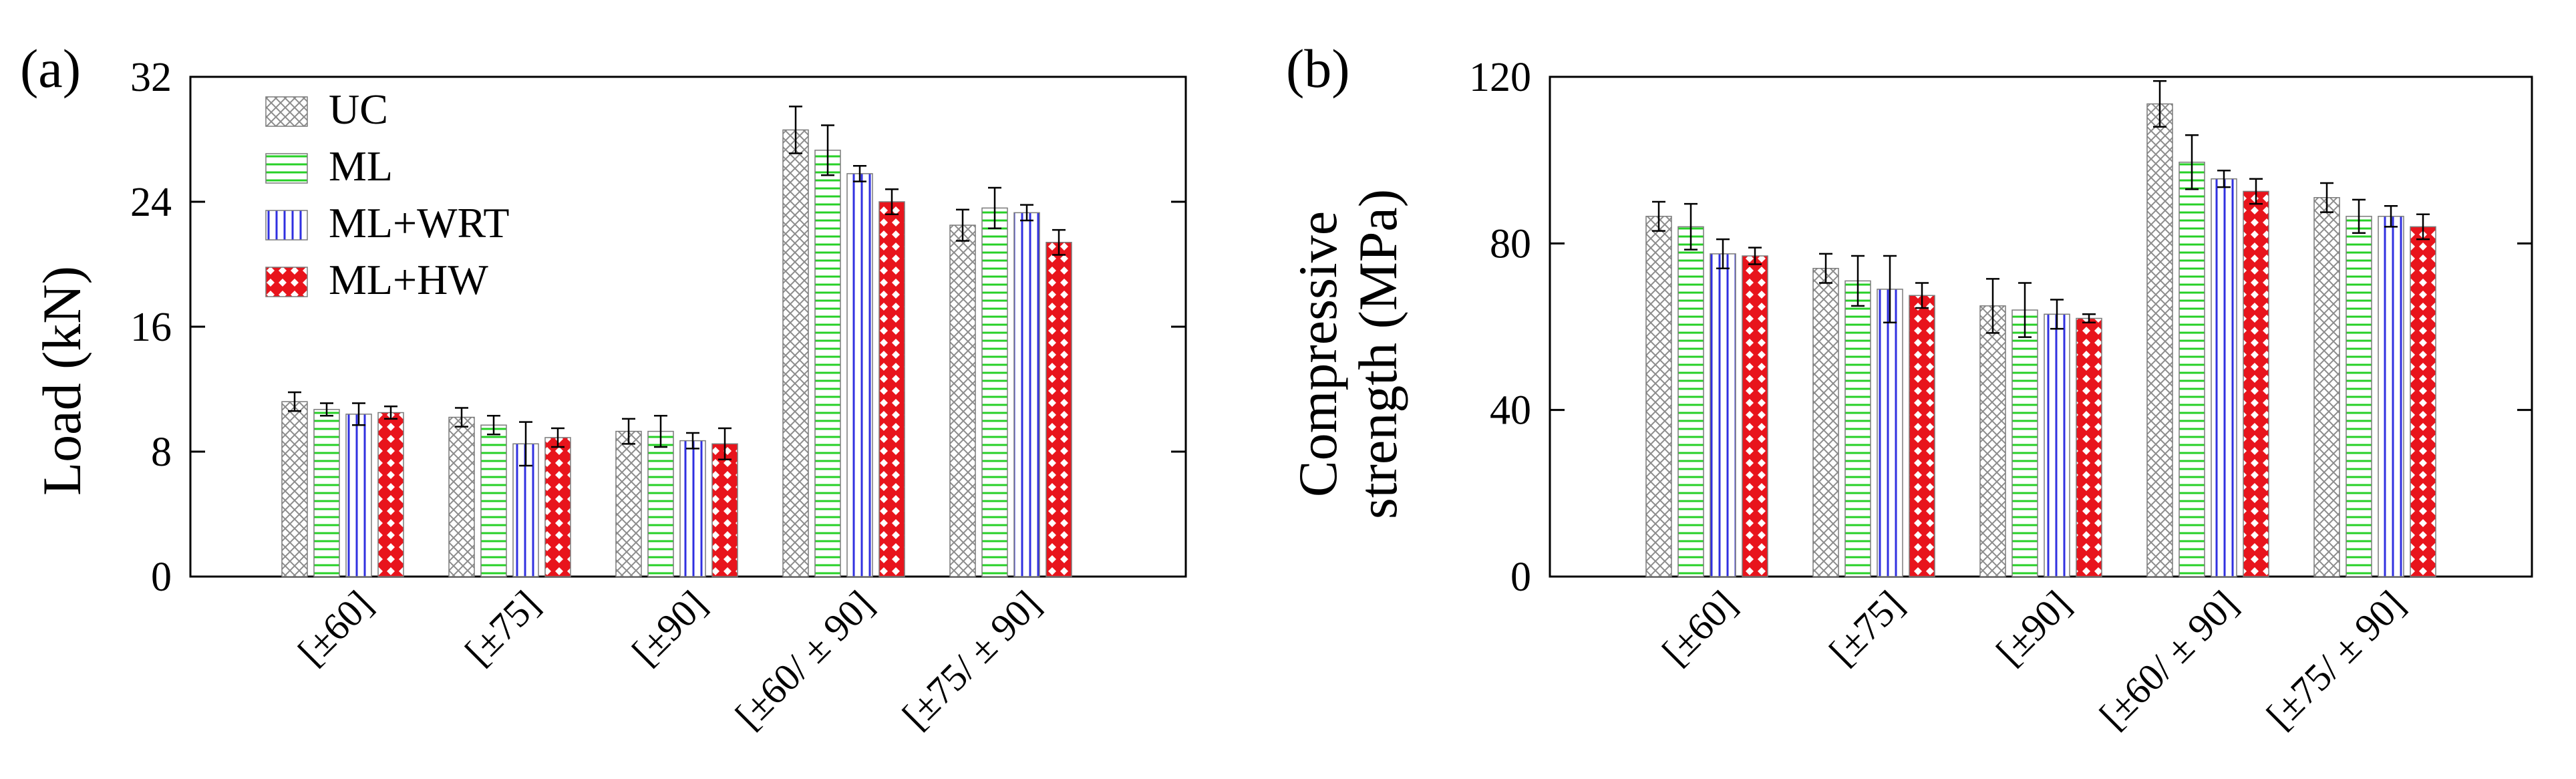 Image resolution: width=2576 pixels, height=779 pixels. What do you see at coordinates (358, 109) in the screenshot?
I see `legend-label: UC` at bounding box center [358, 109].